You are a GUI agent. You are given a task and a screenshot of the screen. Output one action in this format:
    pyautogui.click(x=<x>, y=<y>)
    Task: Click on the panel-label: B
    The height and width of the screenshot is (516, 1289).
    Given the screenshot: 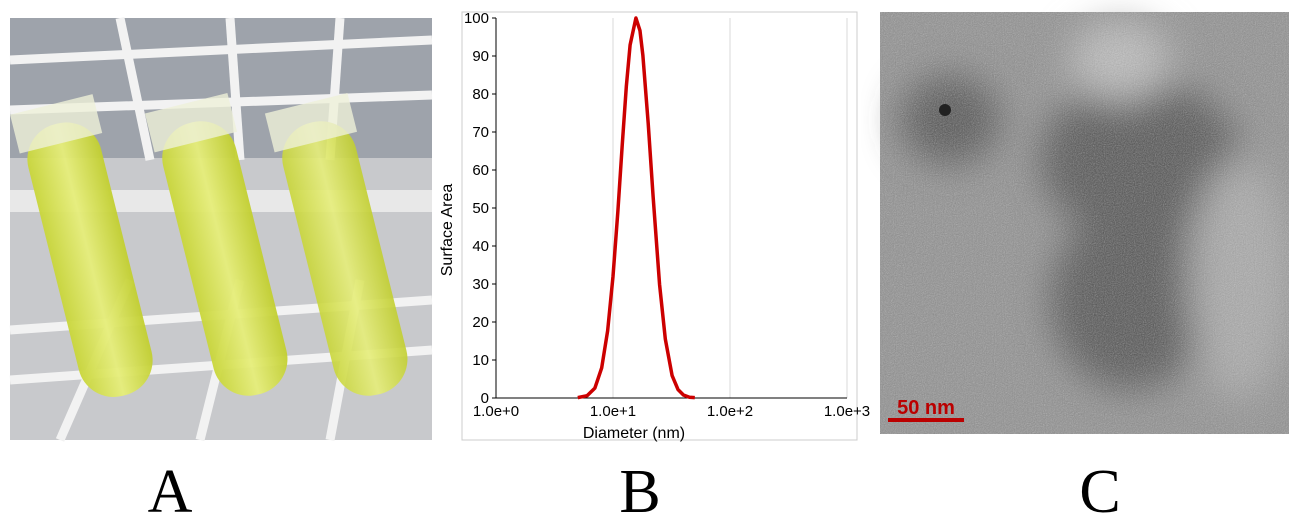 What is the action you would take?
    pyautogui.click(x=639, y=487)
    